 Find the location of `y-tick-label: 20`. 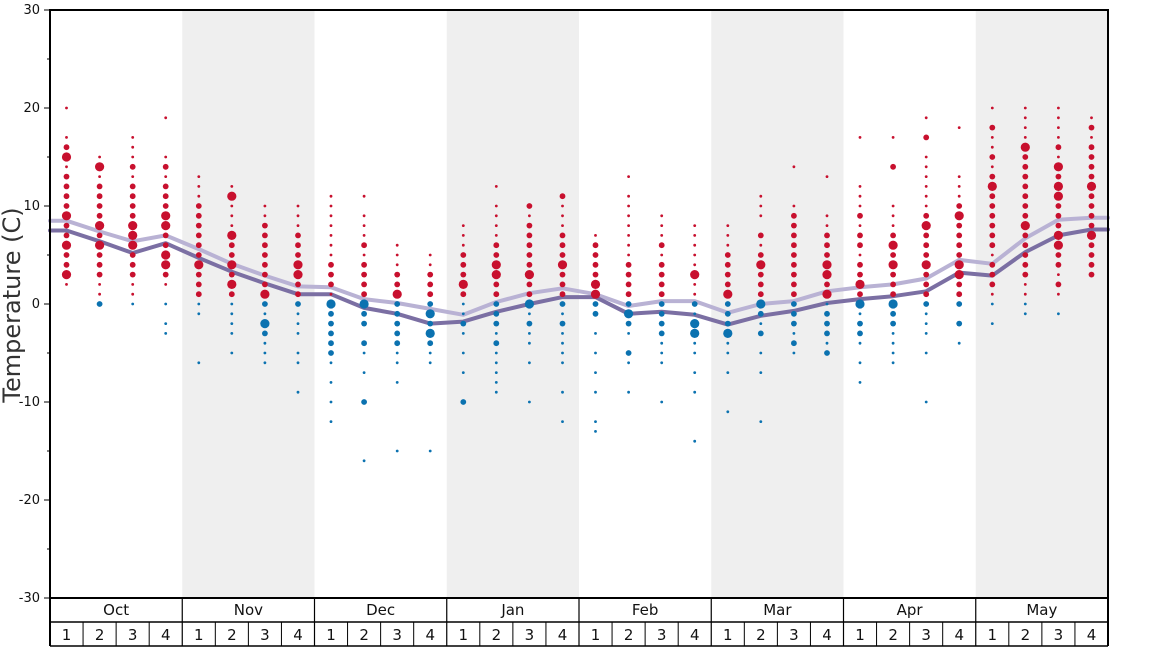

y-tick-label: 20 is located at coordinates (31, 108).